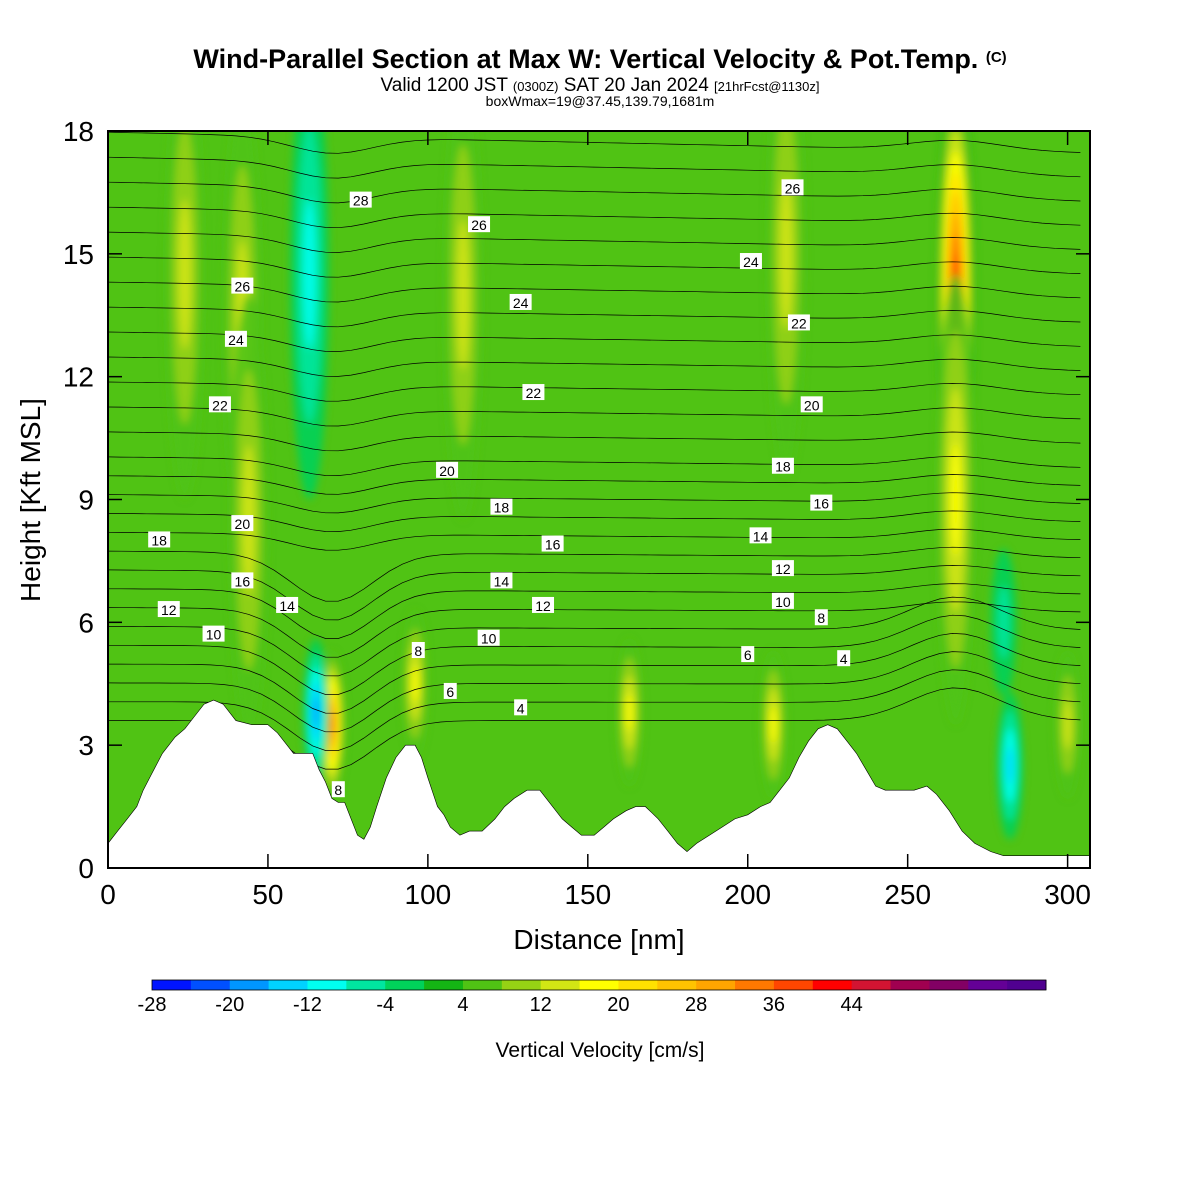  Describe the element at coordinates (243, 581) in the screenshot. I see `svg-text: 16` at that location.